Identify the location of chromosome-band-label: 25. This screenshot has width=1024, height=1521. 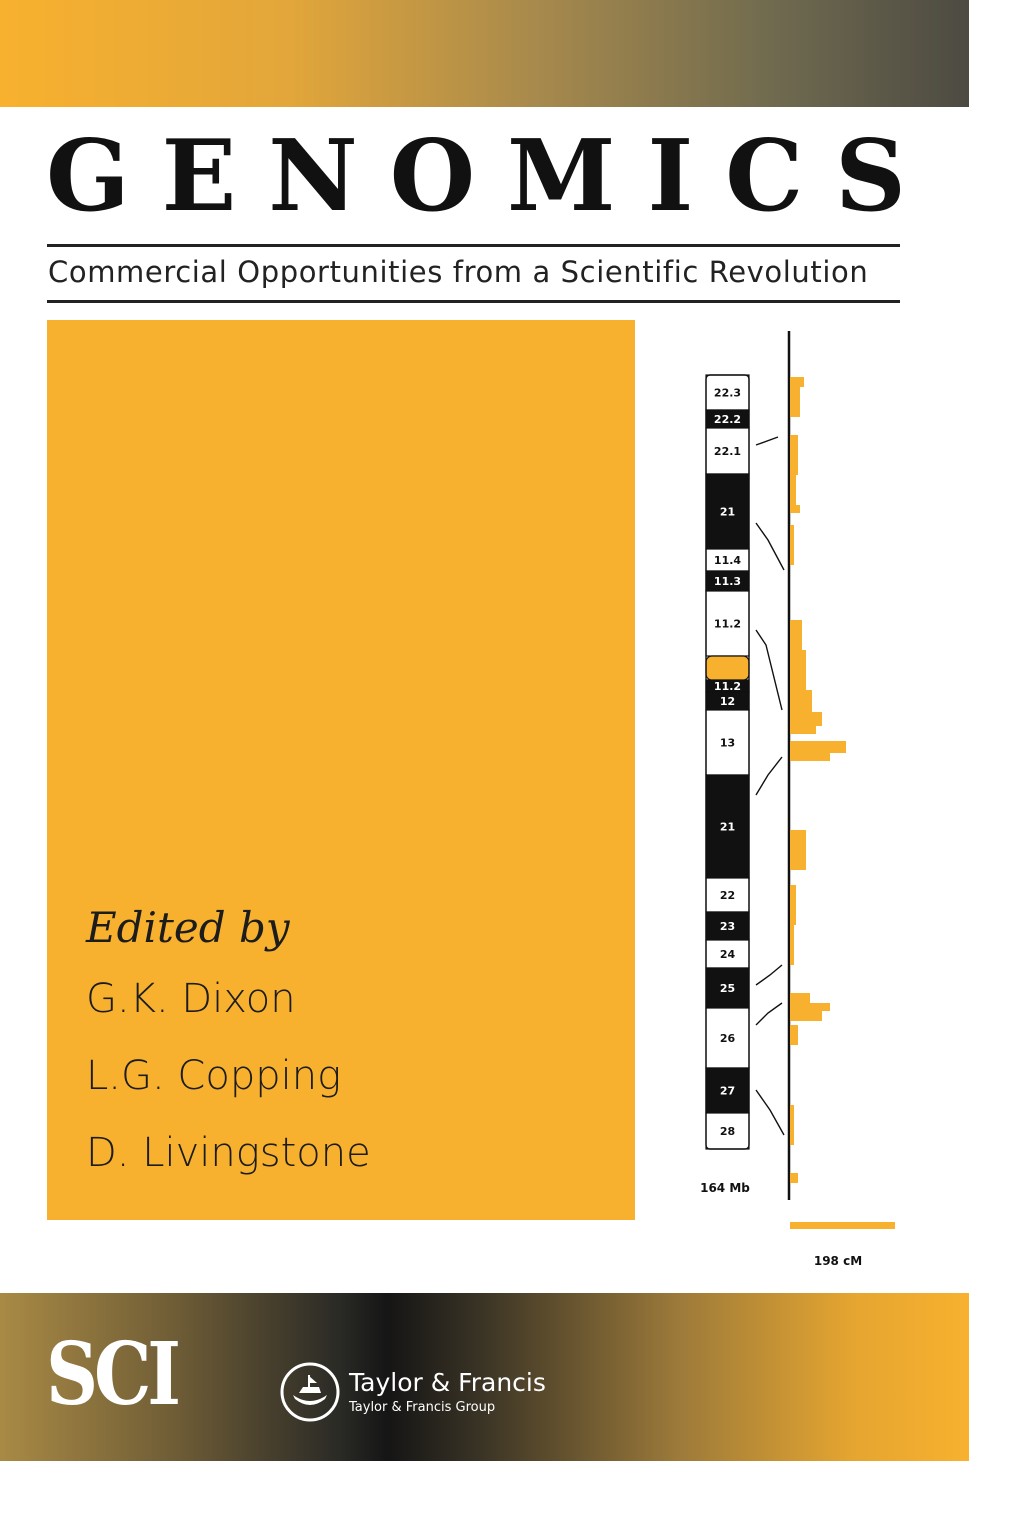
(727, 988).